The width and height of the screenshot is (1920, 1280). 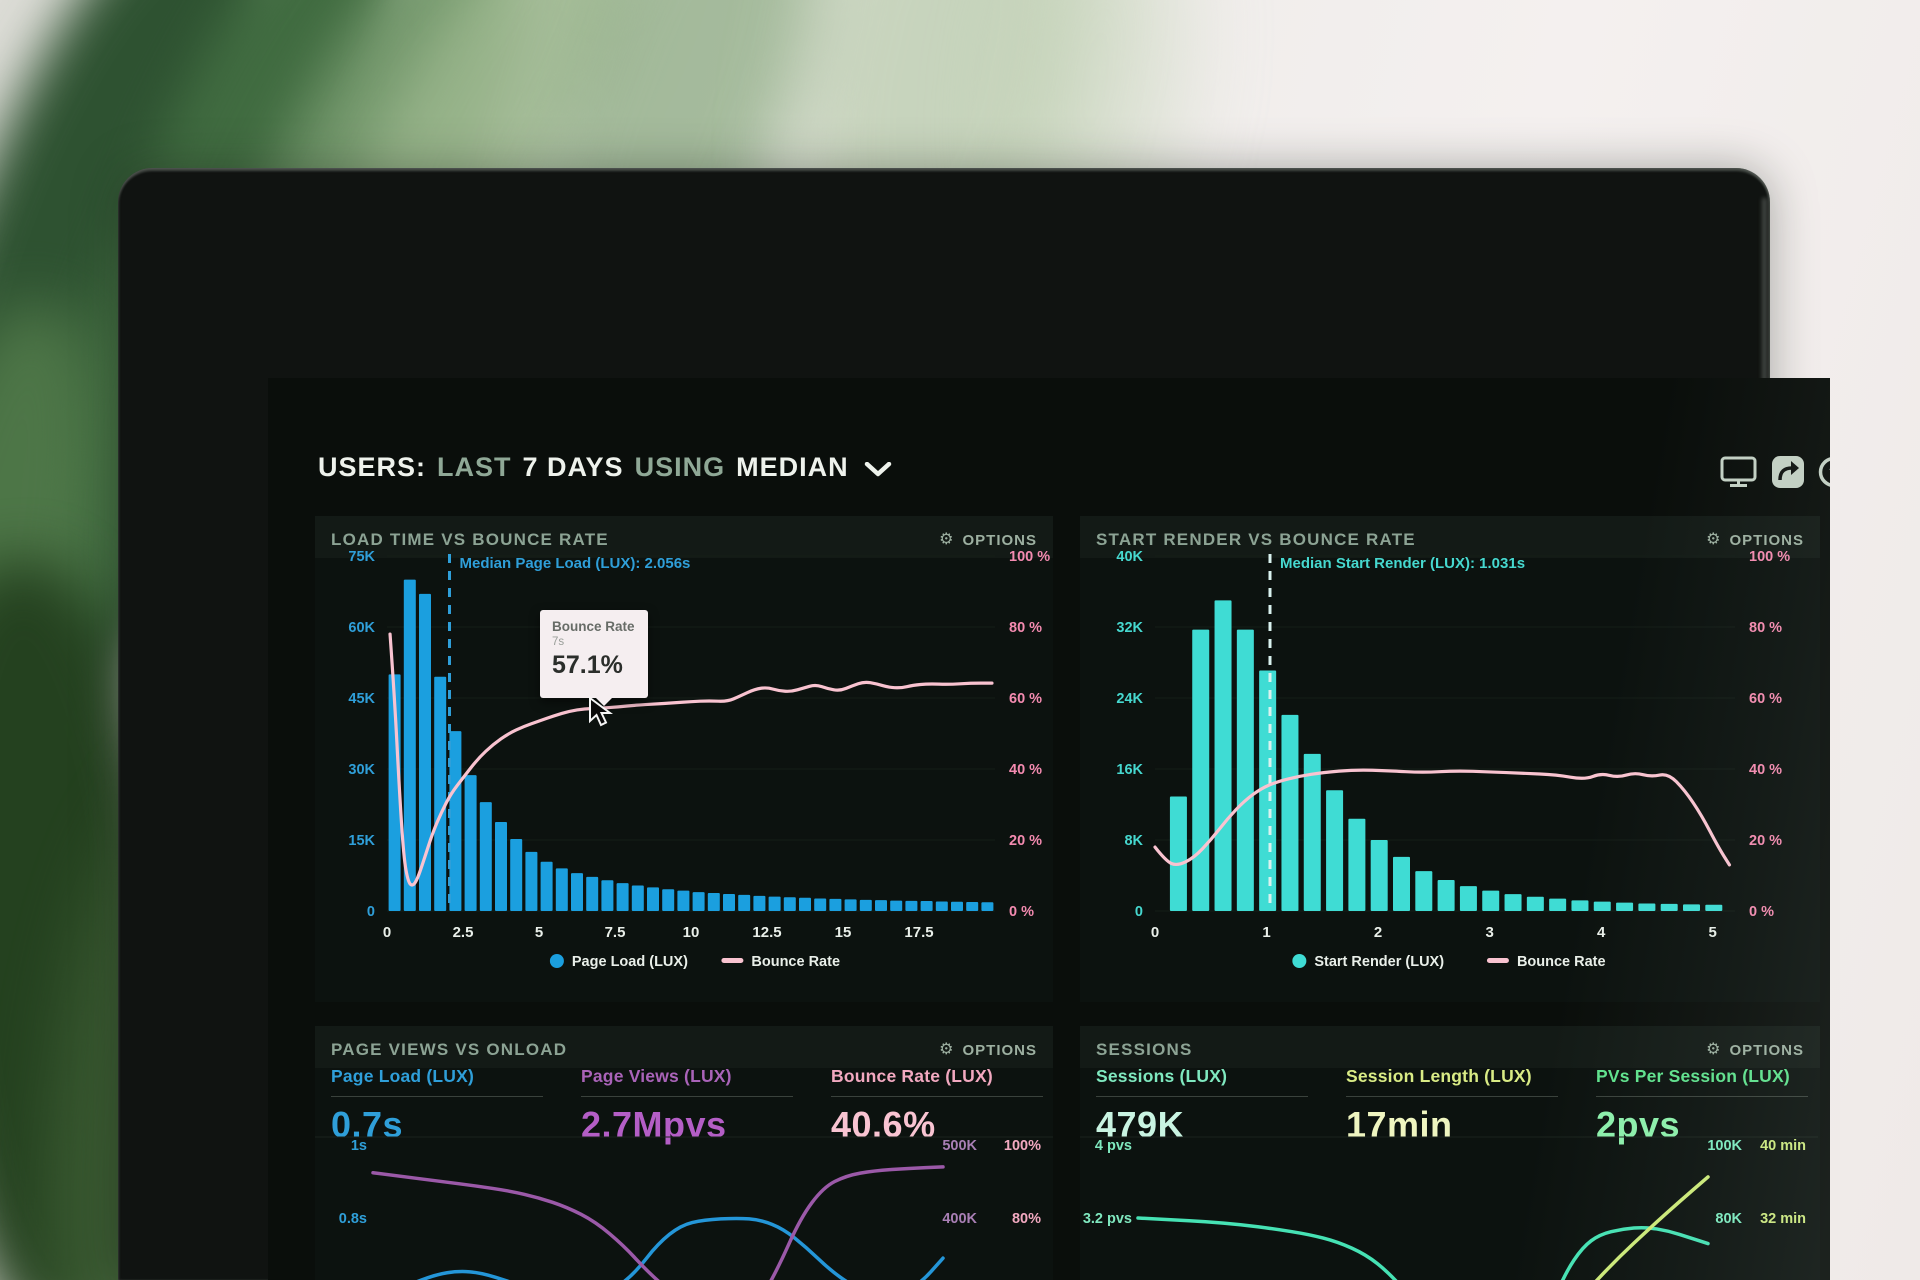 I want to click on legend-label: Page Load (LUX), so click(x=630, y=962).